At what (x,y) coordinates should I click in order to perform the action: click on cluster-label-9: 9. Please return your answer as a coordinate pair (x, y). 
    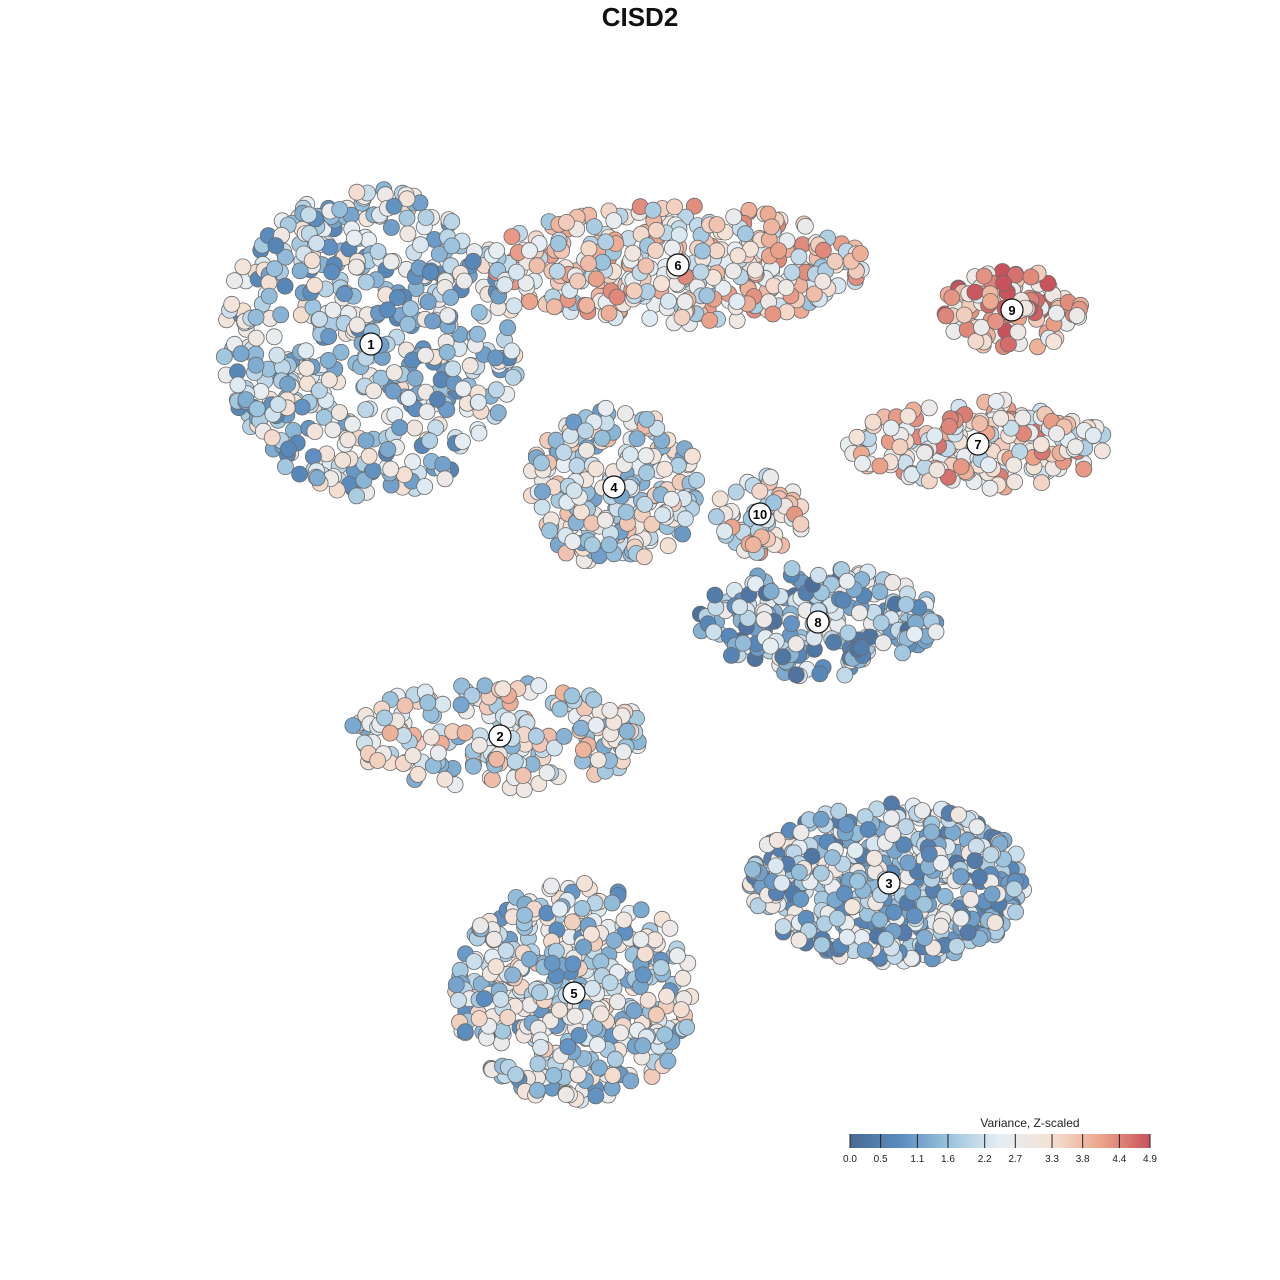
    Looking at the image, I should click on (1012, 310).